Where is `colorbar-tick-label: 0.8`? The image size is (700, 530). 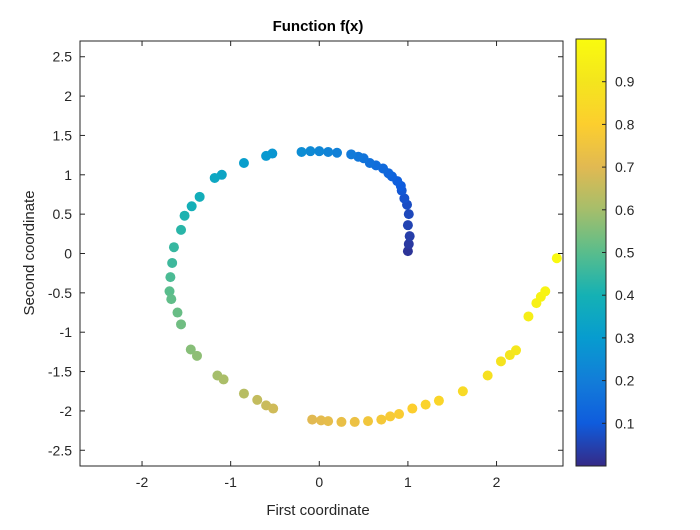
colorbar-tick-label: 0.8 is located at coordinates (625, 124).